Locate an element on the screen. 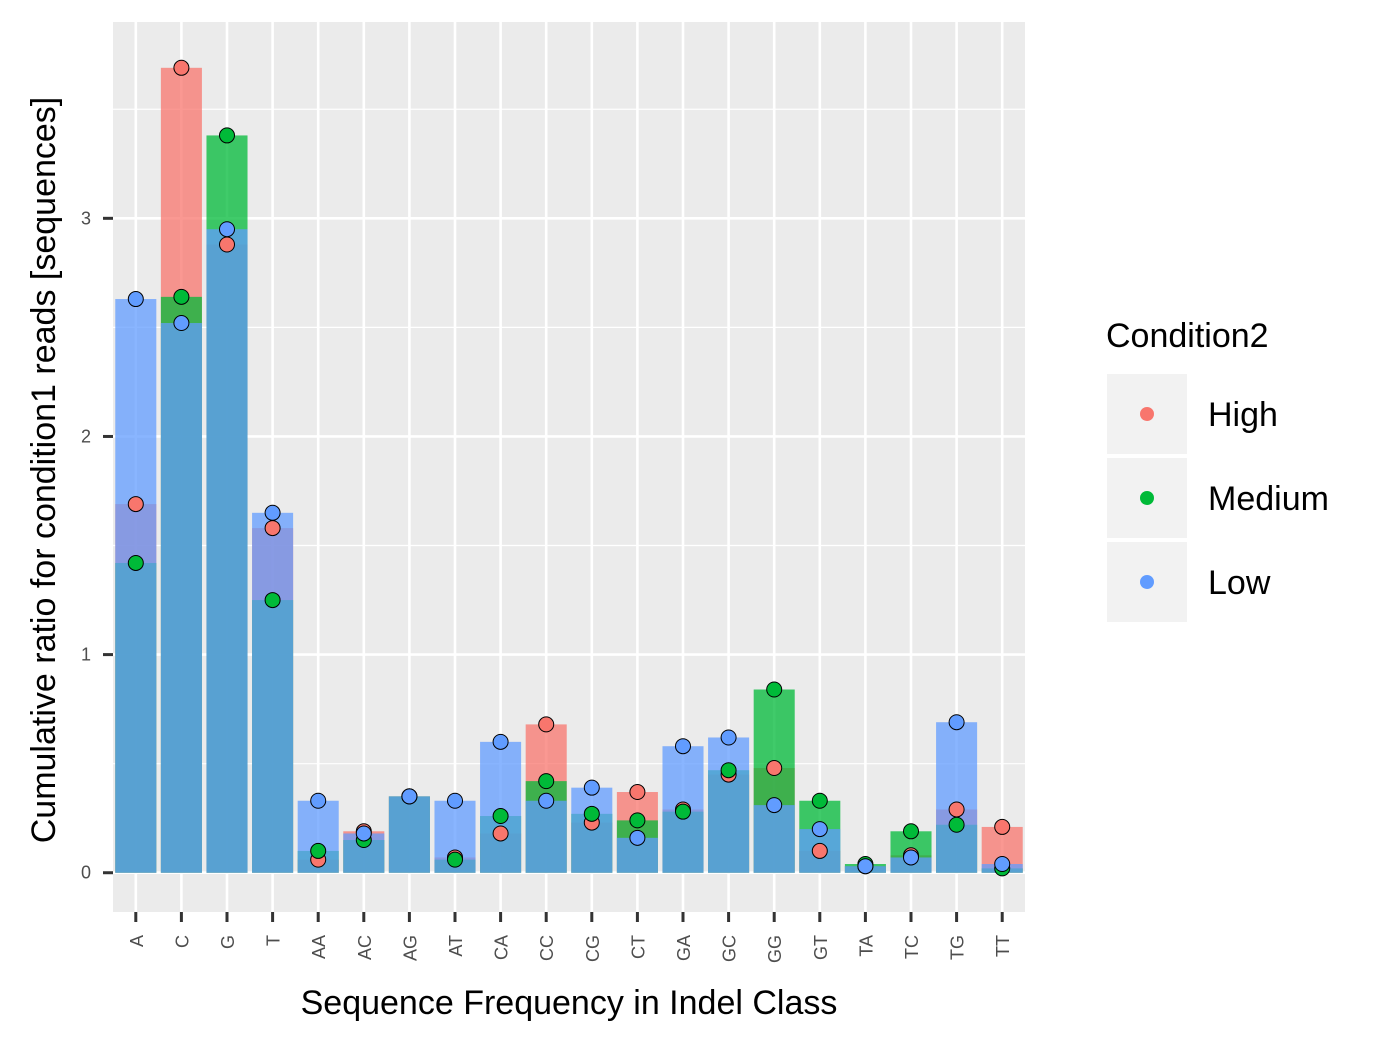 This screenshot has width=1400, height=1050. bar-low-CC is located at coordinates (546, 836).